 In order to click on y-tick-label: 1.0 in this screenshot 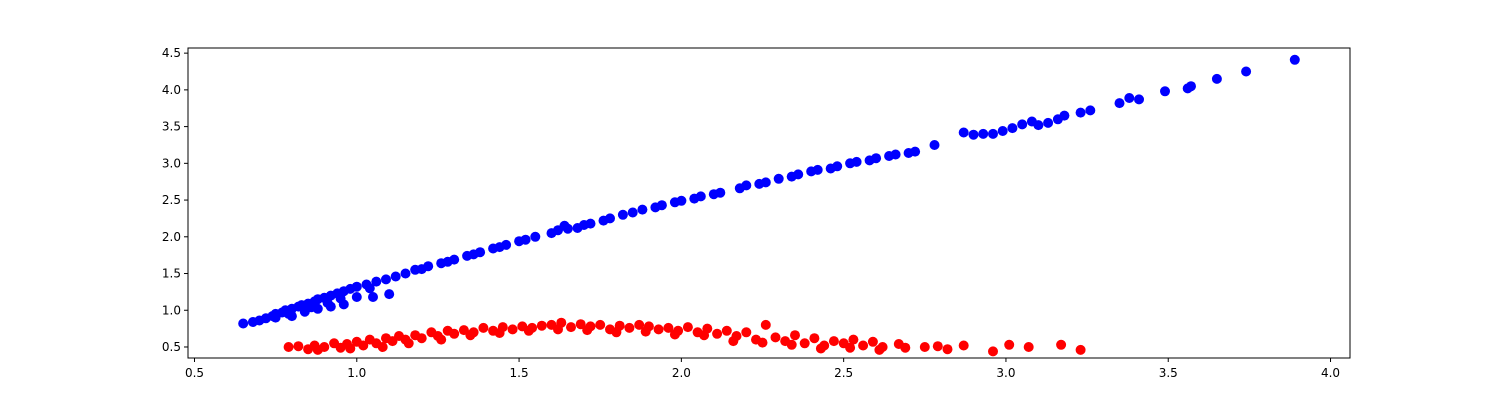, I will do `click(171, 310)`.